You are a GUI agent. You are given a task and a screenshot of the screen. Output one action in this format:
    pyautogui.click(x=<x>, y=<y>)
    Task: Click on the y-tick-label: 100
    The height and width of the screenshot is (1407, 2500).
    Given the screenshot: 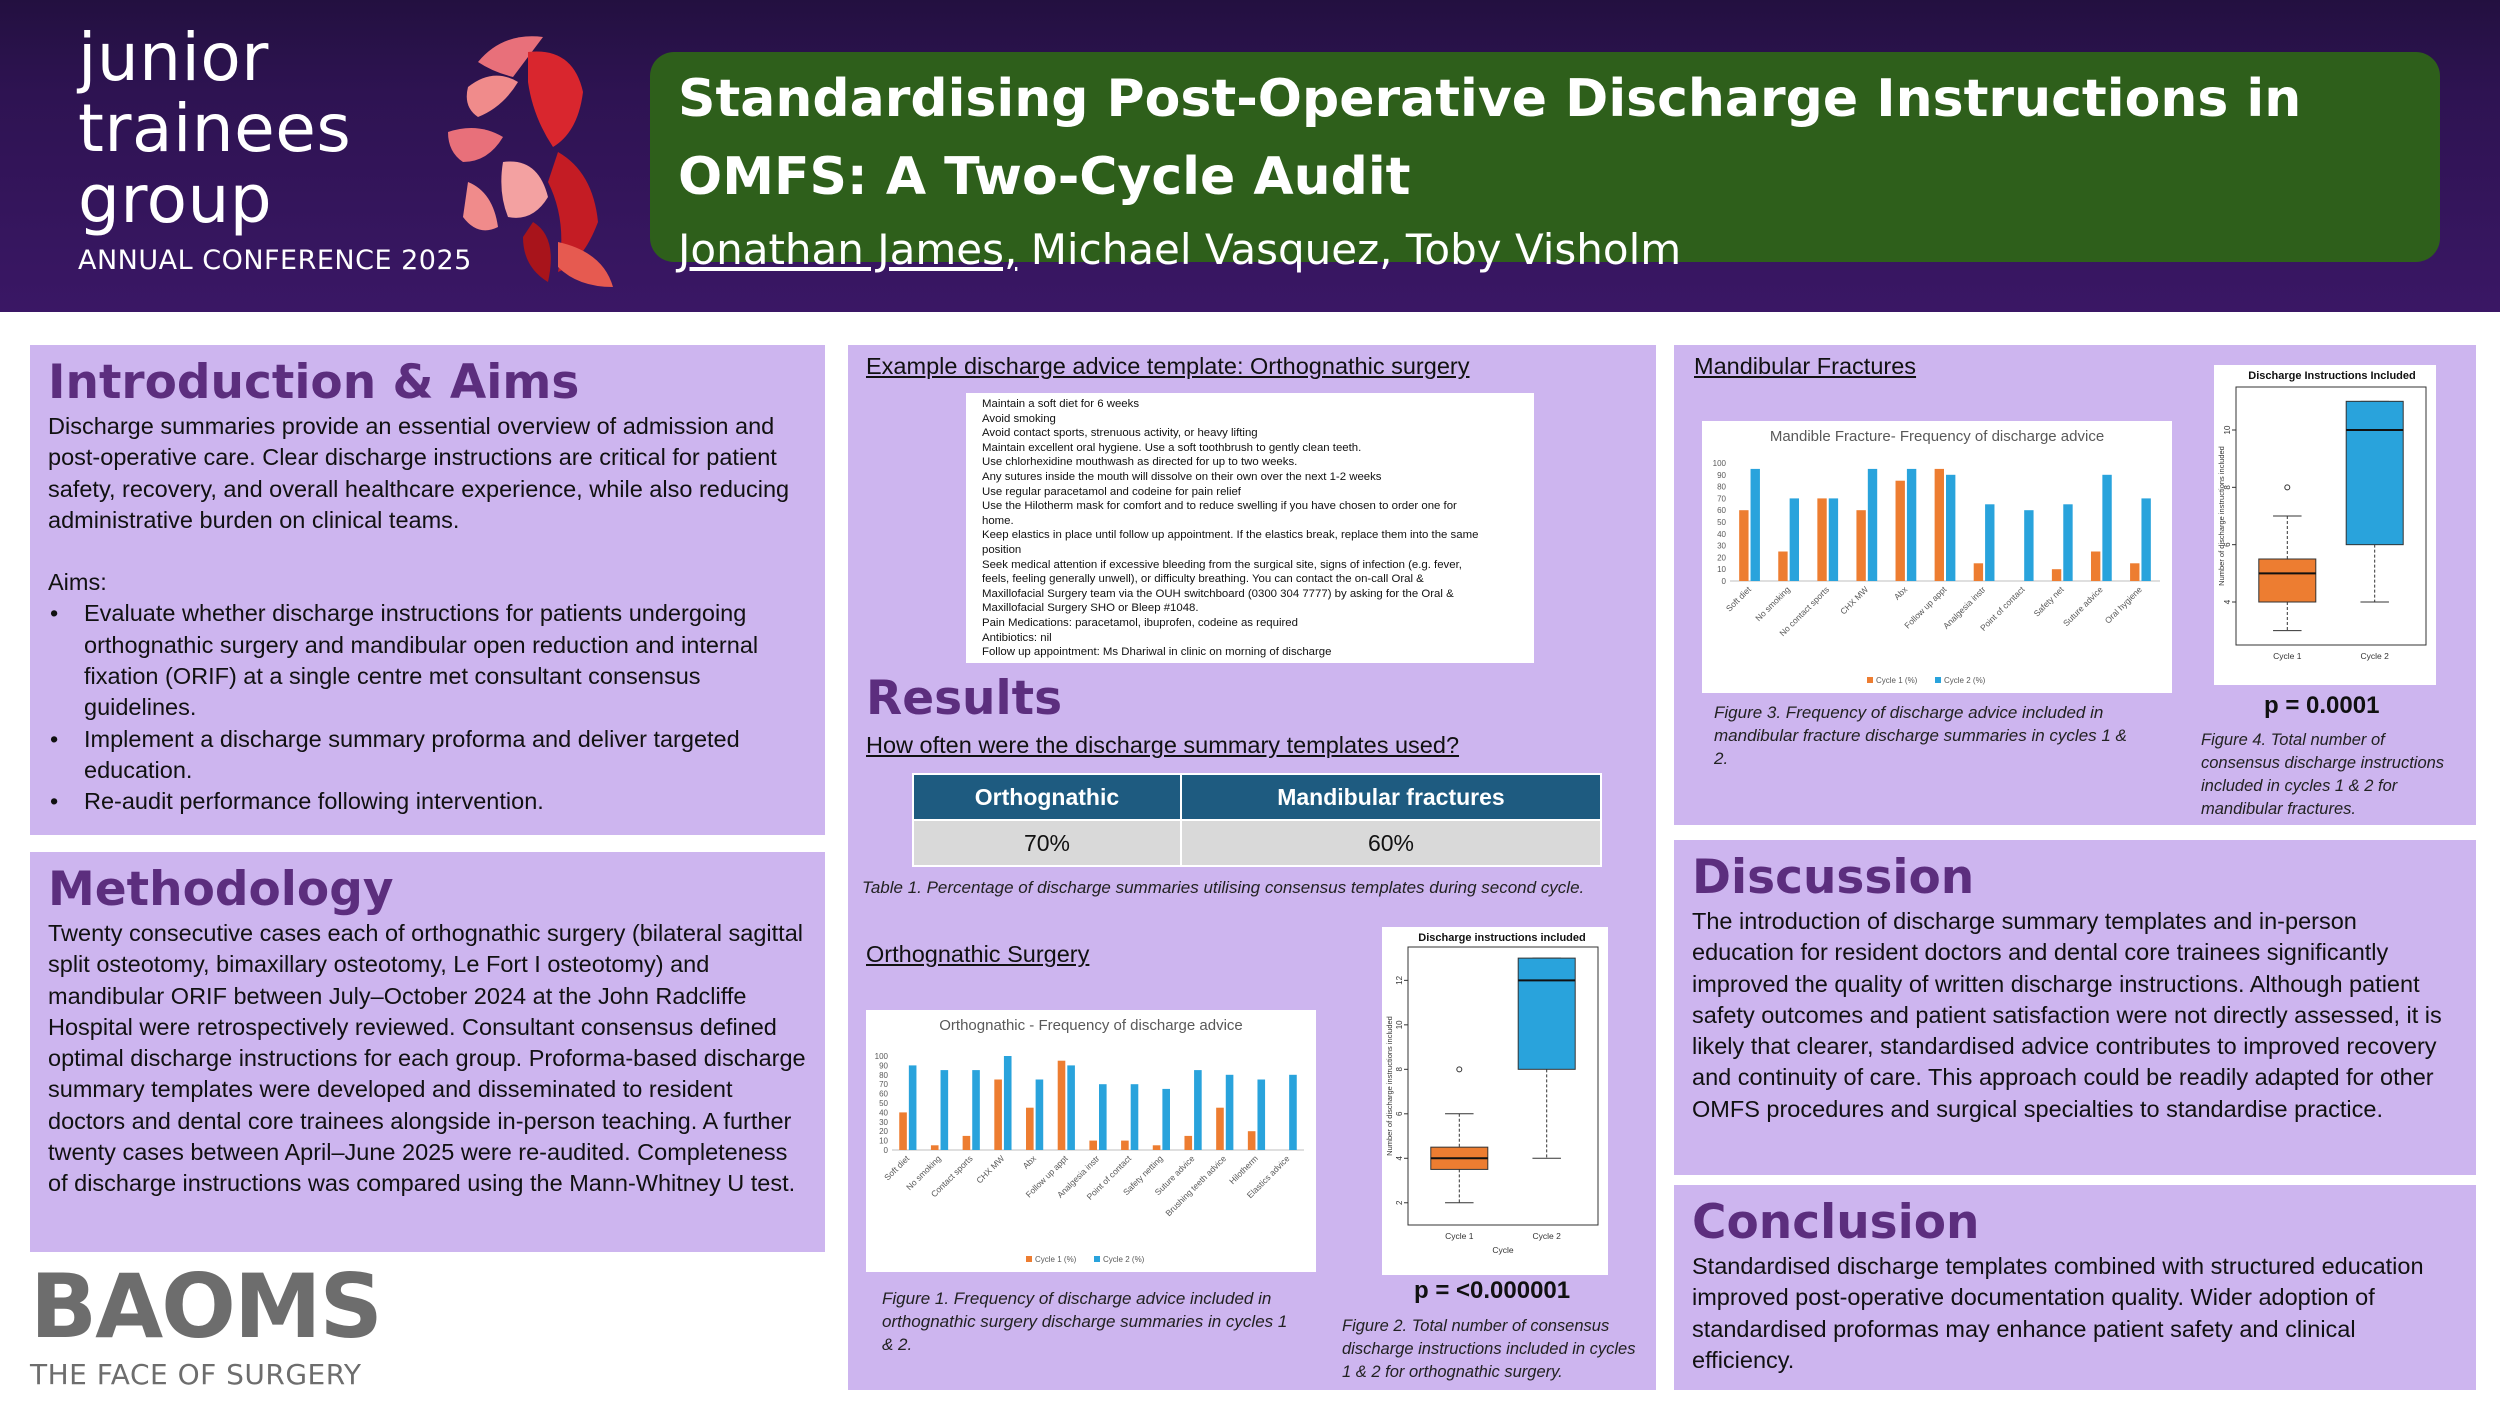 What is the action you would take?
    pyautogui.click(x=882, y=1056)
    